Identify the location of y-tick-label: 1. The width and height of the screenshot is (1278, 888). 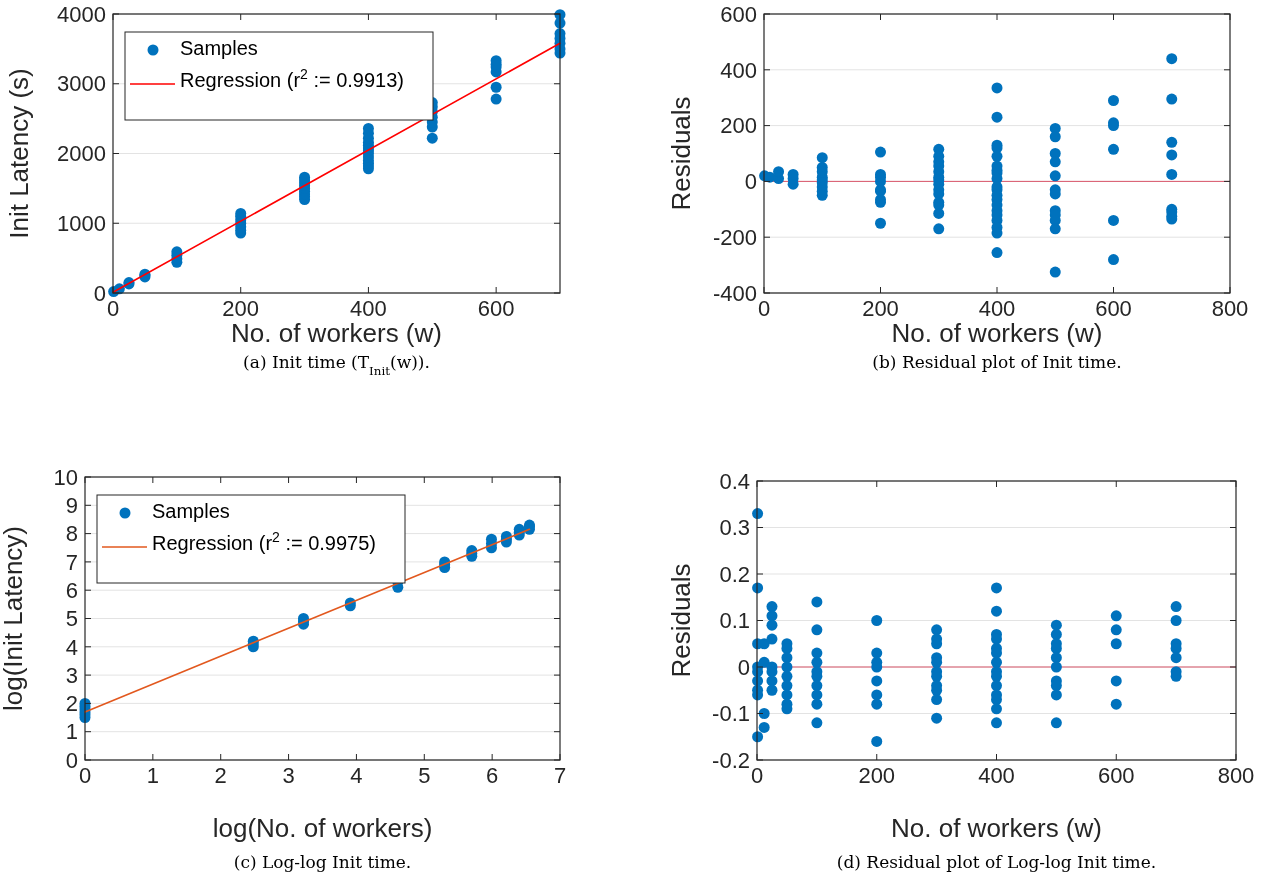
(71, 732).